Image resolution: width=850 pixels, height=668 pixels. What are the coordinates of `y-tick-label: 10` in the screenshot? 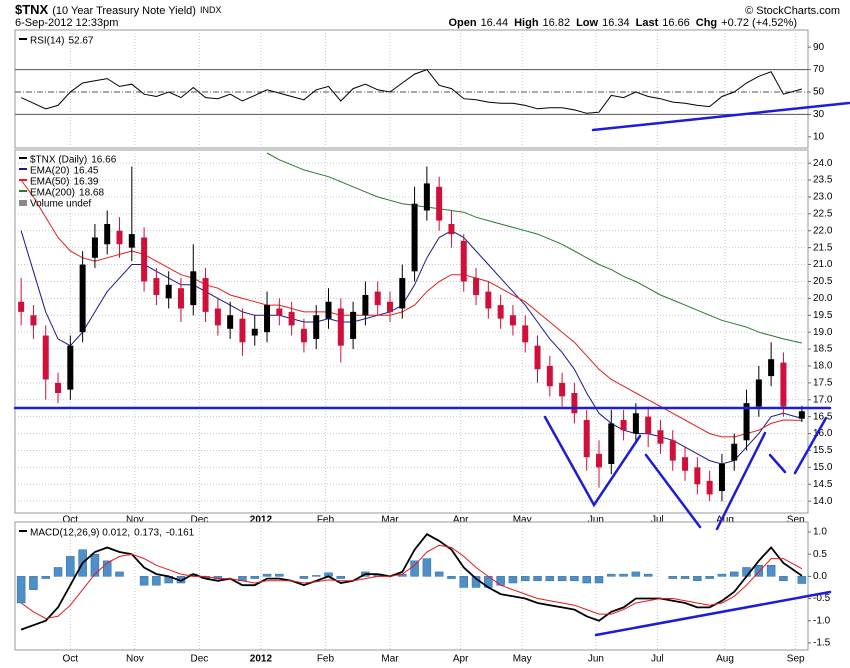 It's located at (819, 136).